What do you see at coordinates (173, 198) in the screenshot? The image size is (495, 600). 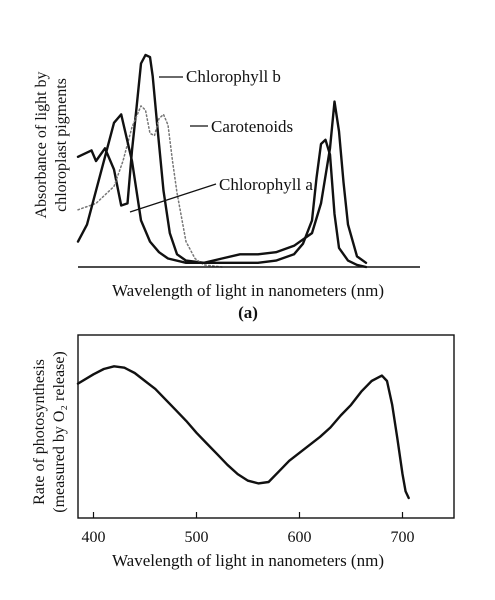 I see `legend-leader-chlorophyll-a` at bounding box center [173, 198].